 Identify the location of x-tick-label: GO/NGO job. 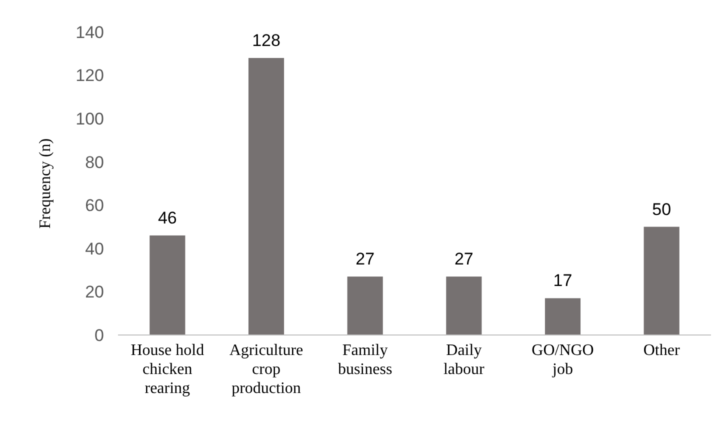
(563, 360).